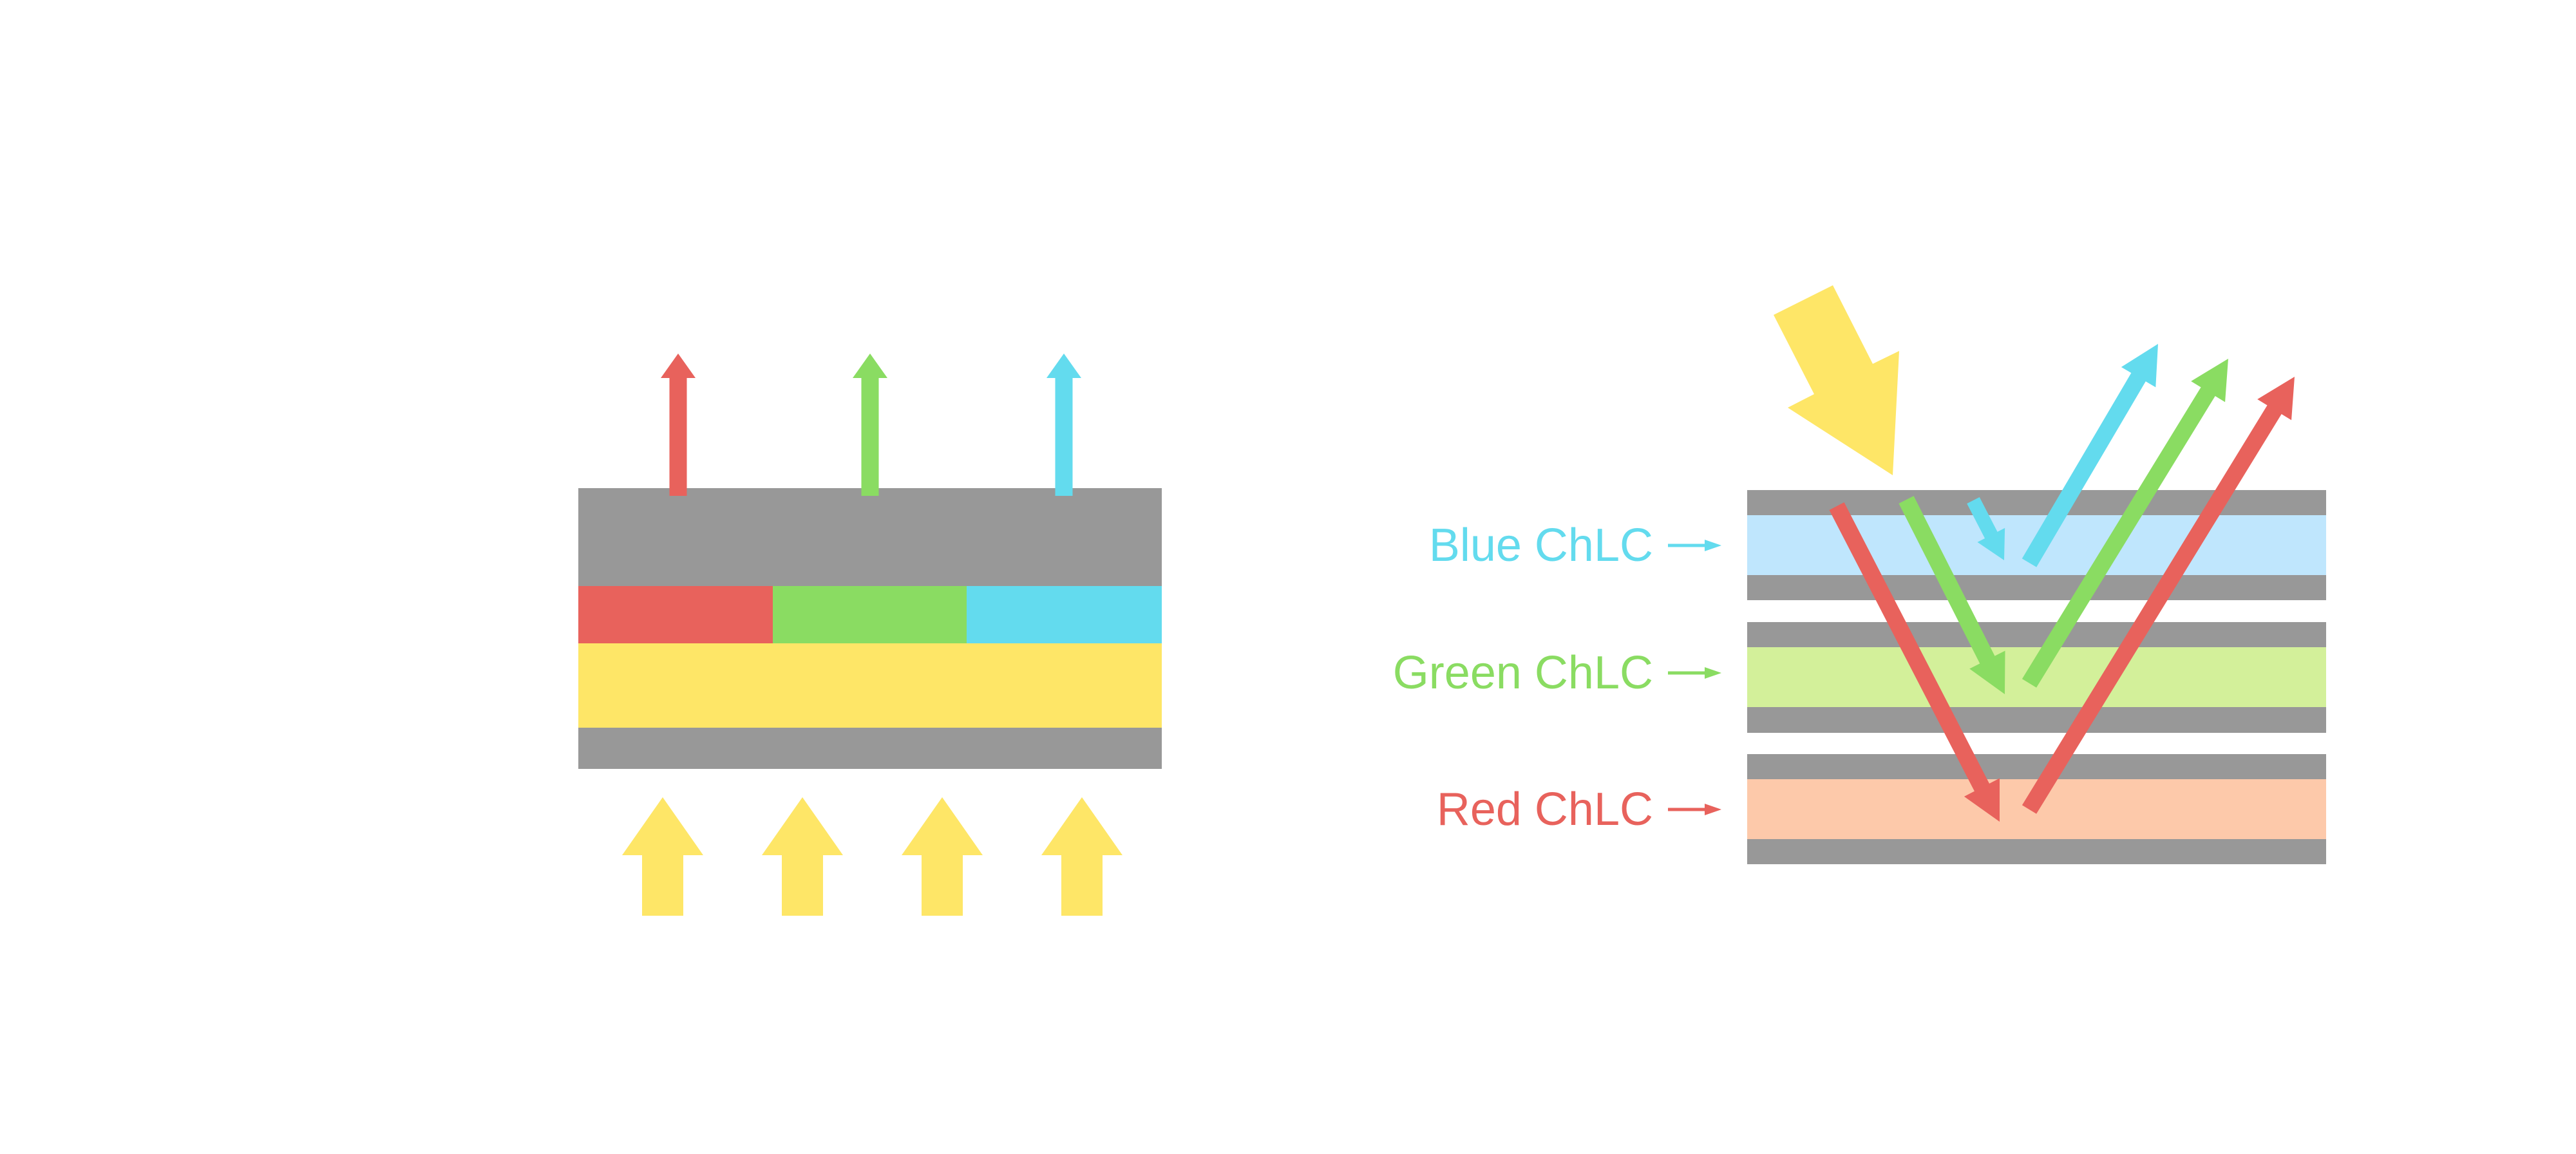 The height and width of the screenshot is (1154, 2576). What do you see at coordinates (1694, 545) in the screenshot?
I see `blue-label-arrow-icon` at bounding box center [1694, 545].